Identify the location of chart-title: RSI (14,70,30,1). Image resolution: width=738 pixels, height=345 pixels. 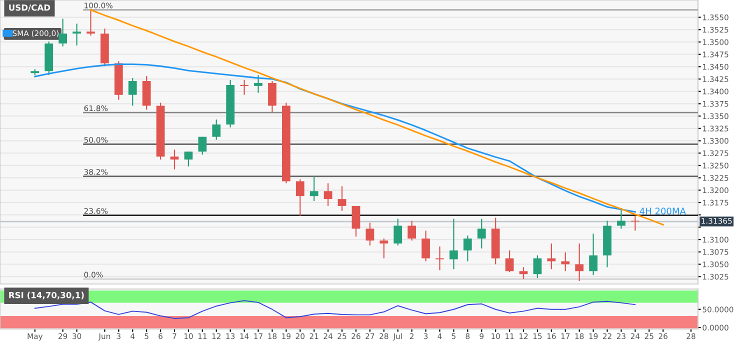
(46, 296).